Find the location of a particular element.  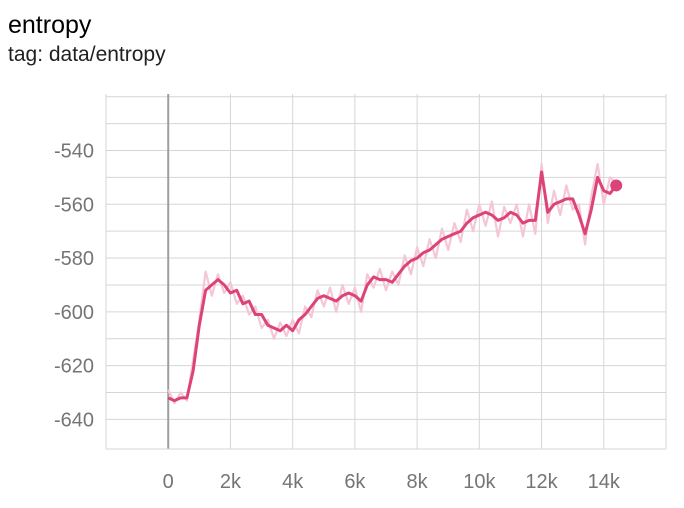

chart-tag: tag: data/entropy is located at coordinates (87, 54).